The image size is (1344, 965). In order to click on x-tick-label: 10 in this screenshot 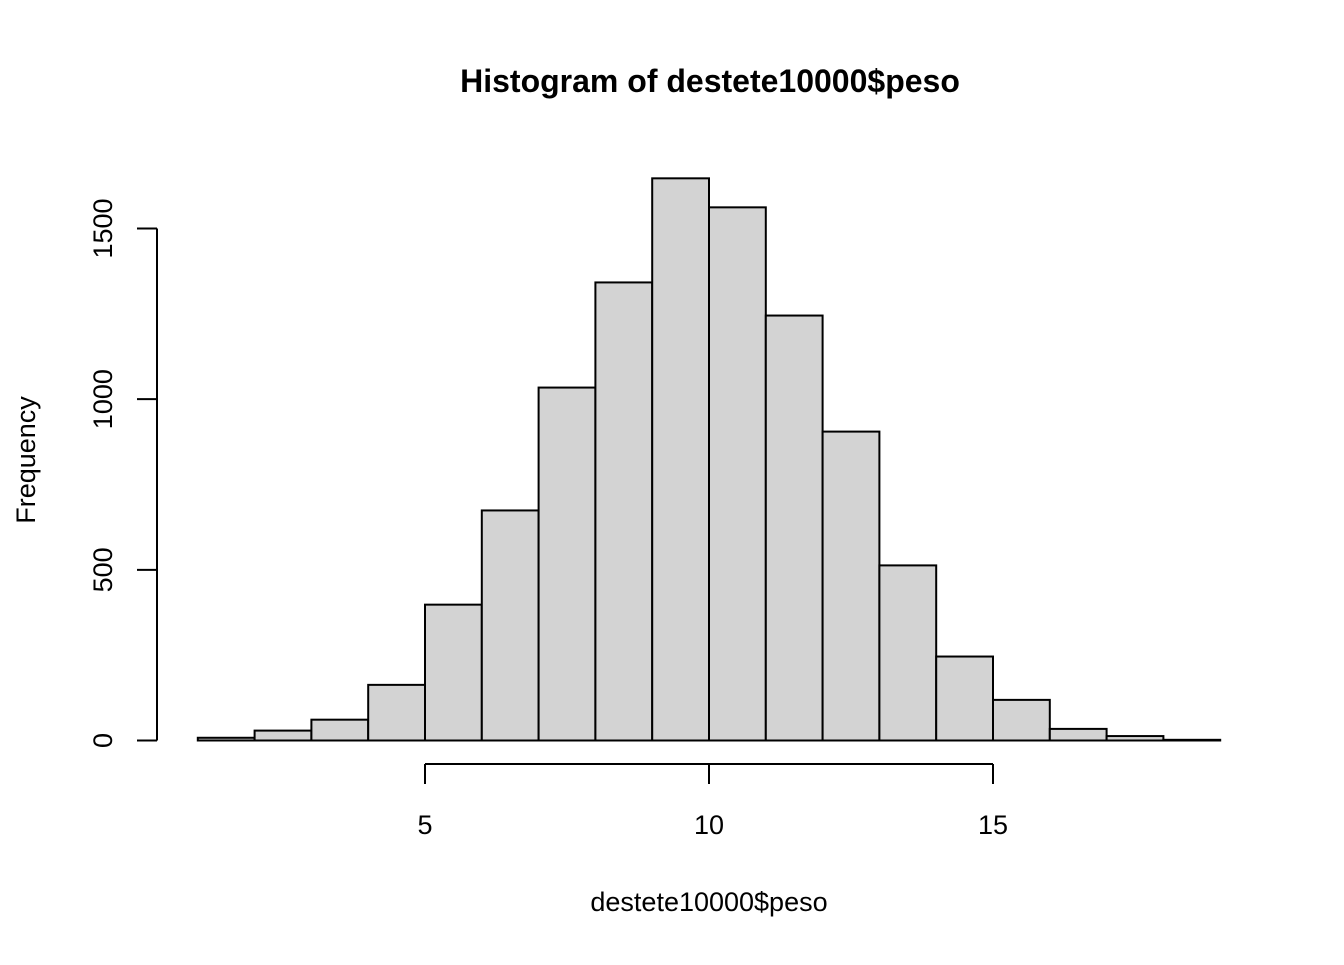, I will do `click(709, 825)`.